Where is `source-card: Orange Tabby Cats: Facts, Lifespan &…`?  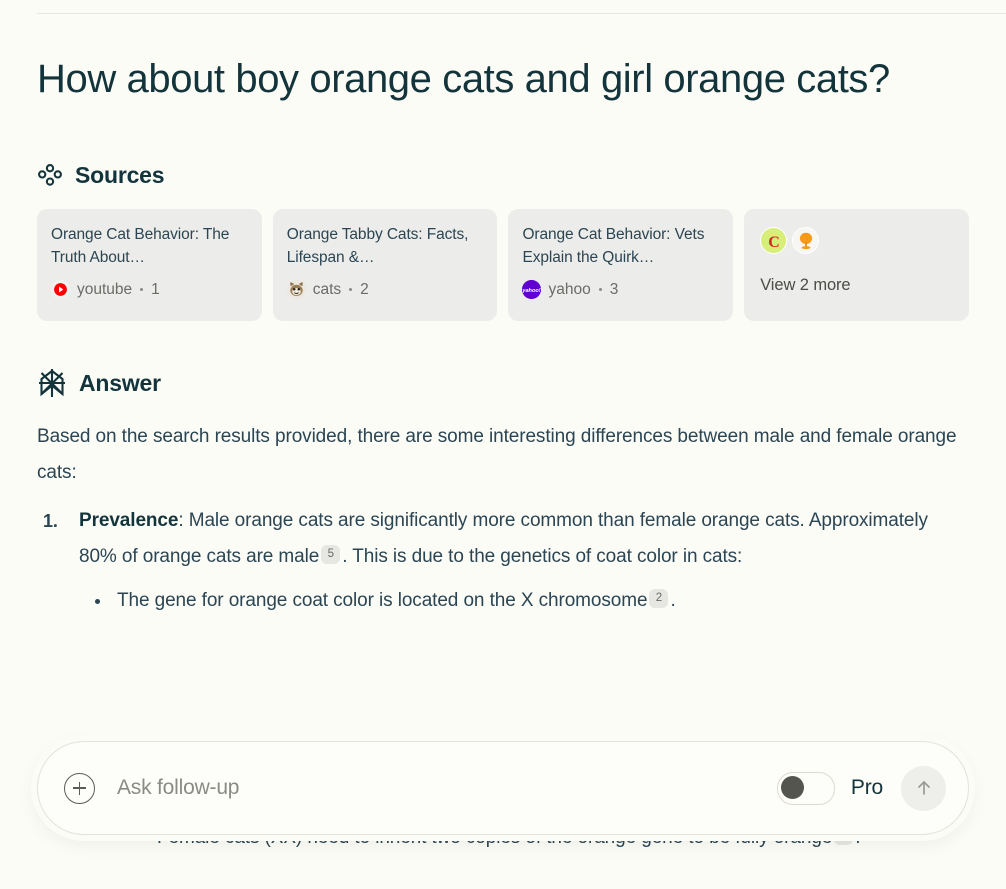
source-card: Orange Tabby Cats: Facts, Lifespan &… is located at coordinates (385, 265).